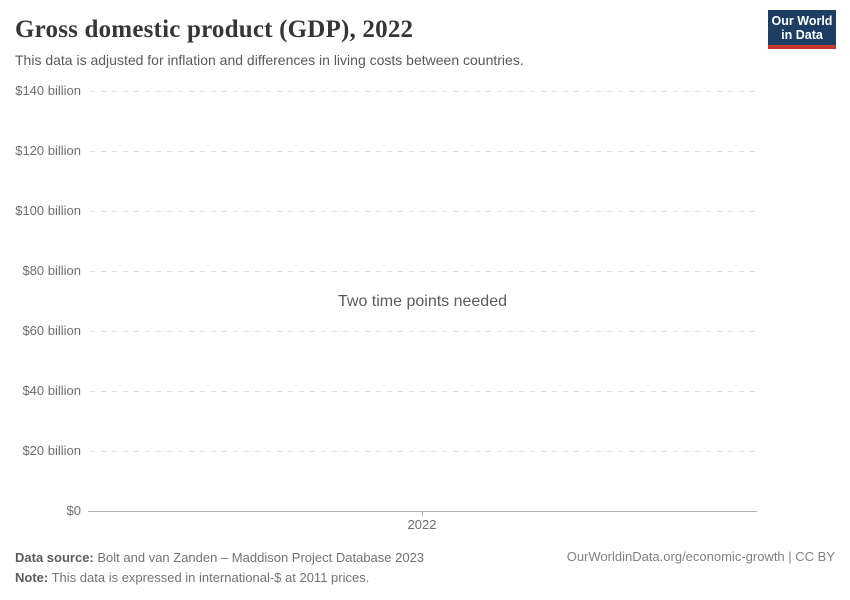 Image resolution: width=850 pixels, height=600 pixels. I want to click on y-axis-tick-label: $60 billion, so click(51, 330).